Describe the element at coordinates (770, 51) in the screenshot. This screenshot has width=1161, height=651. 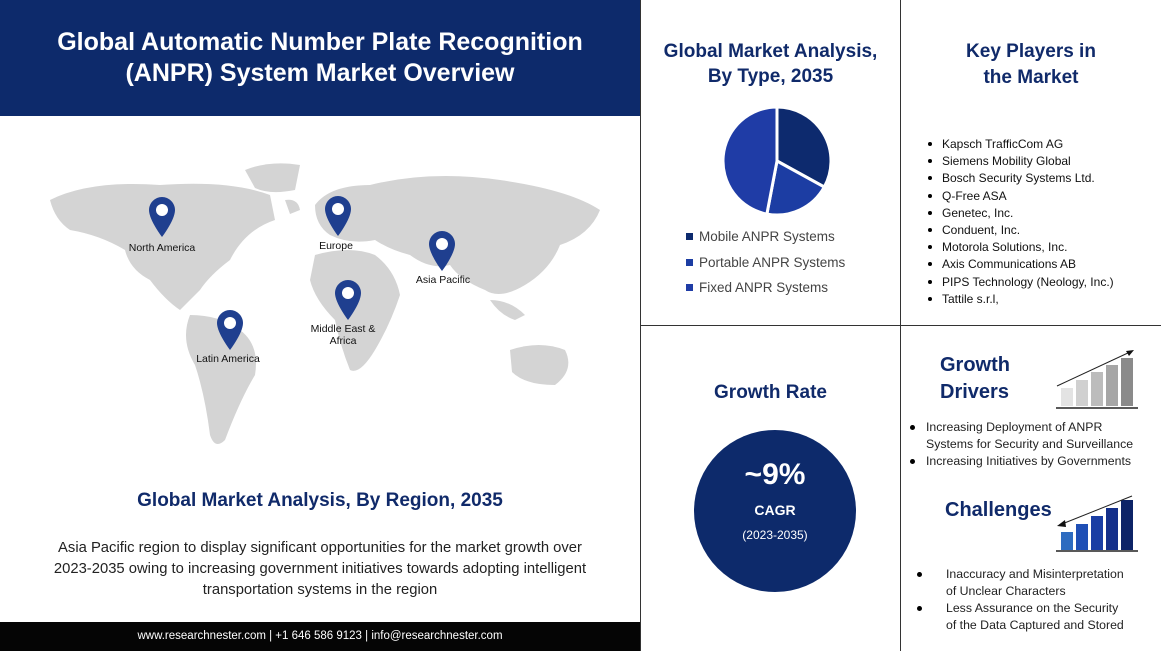
I see `title-line: Global Market Analysis,` at that location.